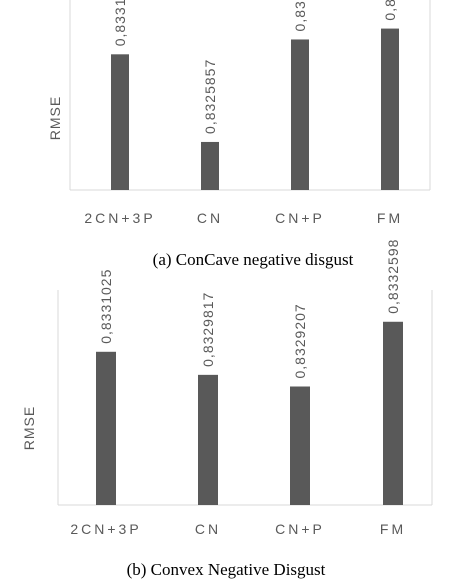  Describe the element at coordinates (393, 276) in the screenshot. I see `chart-b-data-label-4: 0,8332598` at that location.